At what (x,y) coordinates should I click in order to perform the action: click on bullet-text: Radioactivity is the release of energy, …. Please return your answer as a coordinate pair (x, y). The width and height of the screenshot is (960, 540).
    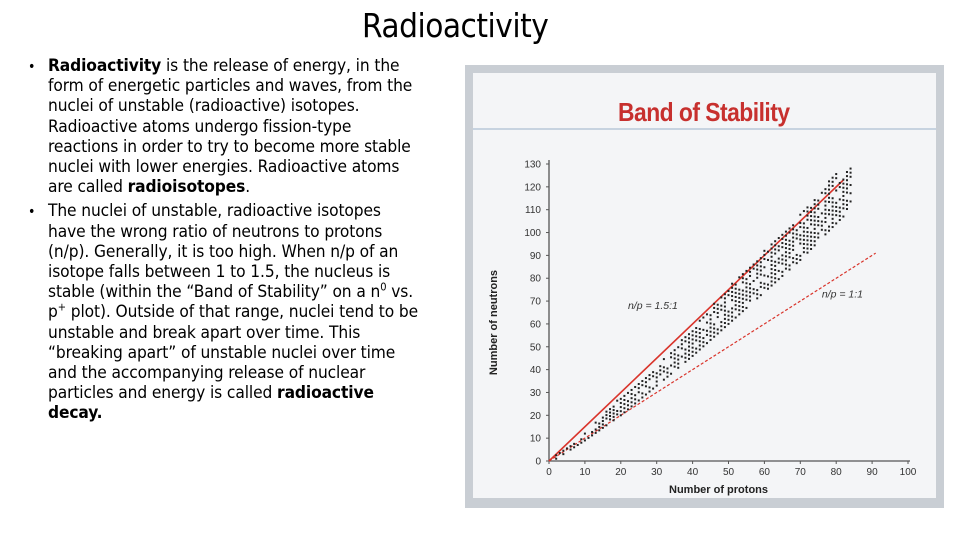
    Looking at the image, I should click on (235, 126).